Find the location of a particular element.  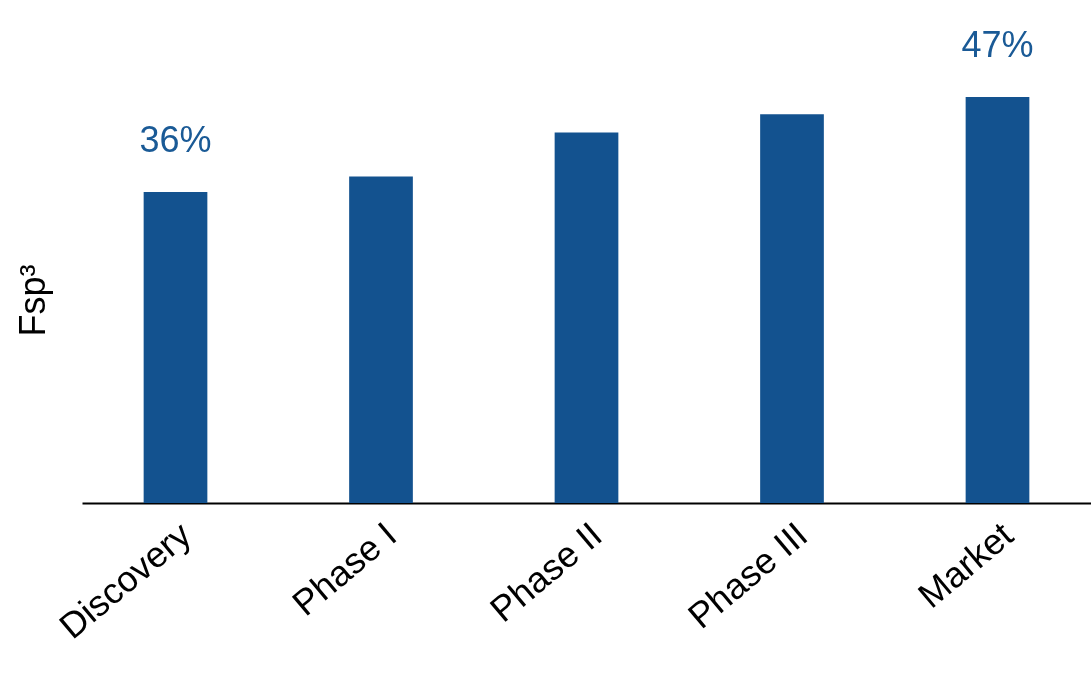

data-label: 47% is located at coordinates (997, 44).